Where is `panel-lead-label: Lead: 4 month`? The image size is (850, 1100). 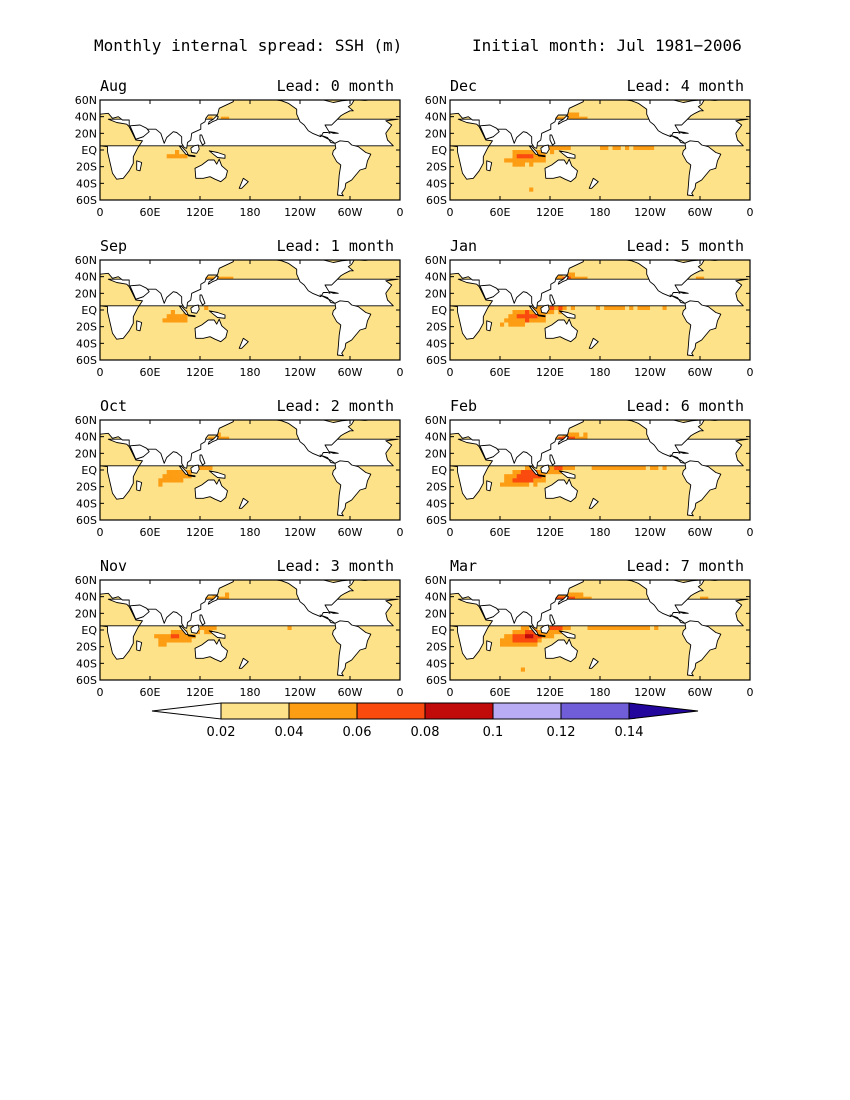
panel-lead-label: Lead: 4 month is located at coordinates (685, 86).